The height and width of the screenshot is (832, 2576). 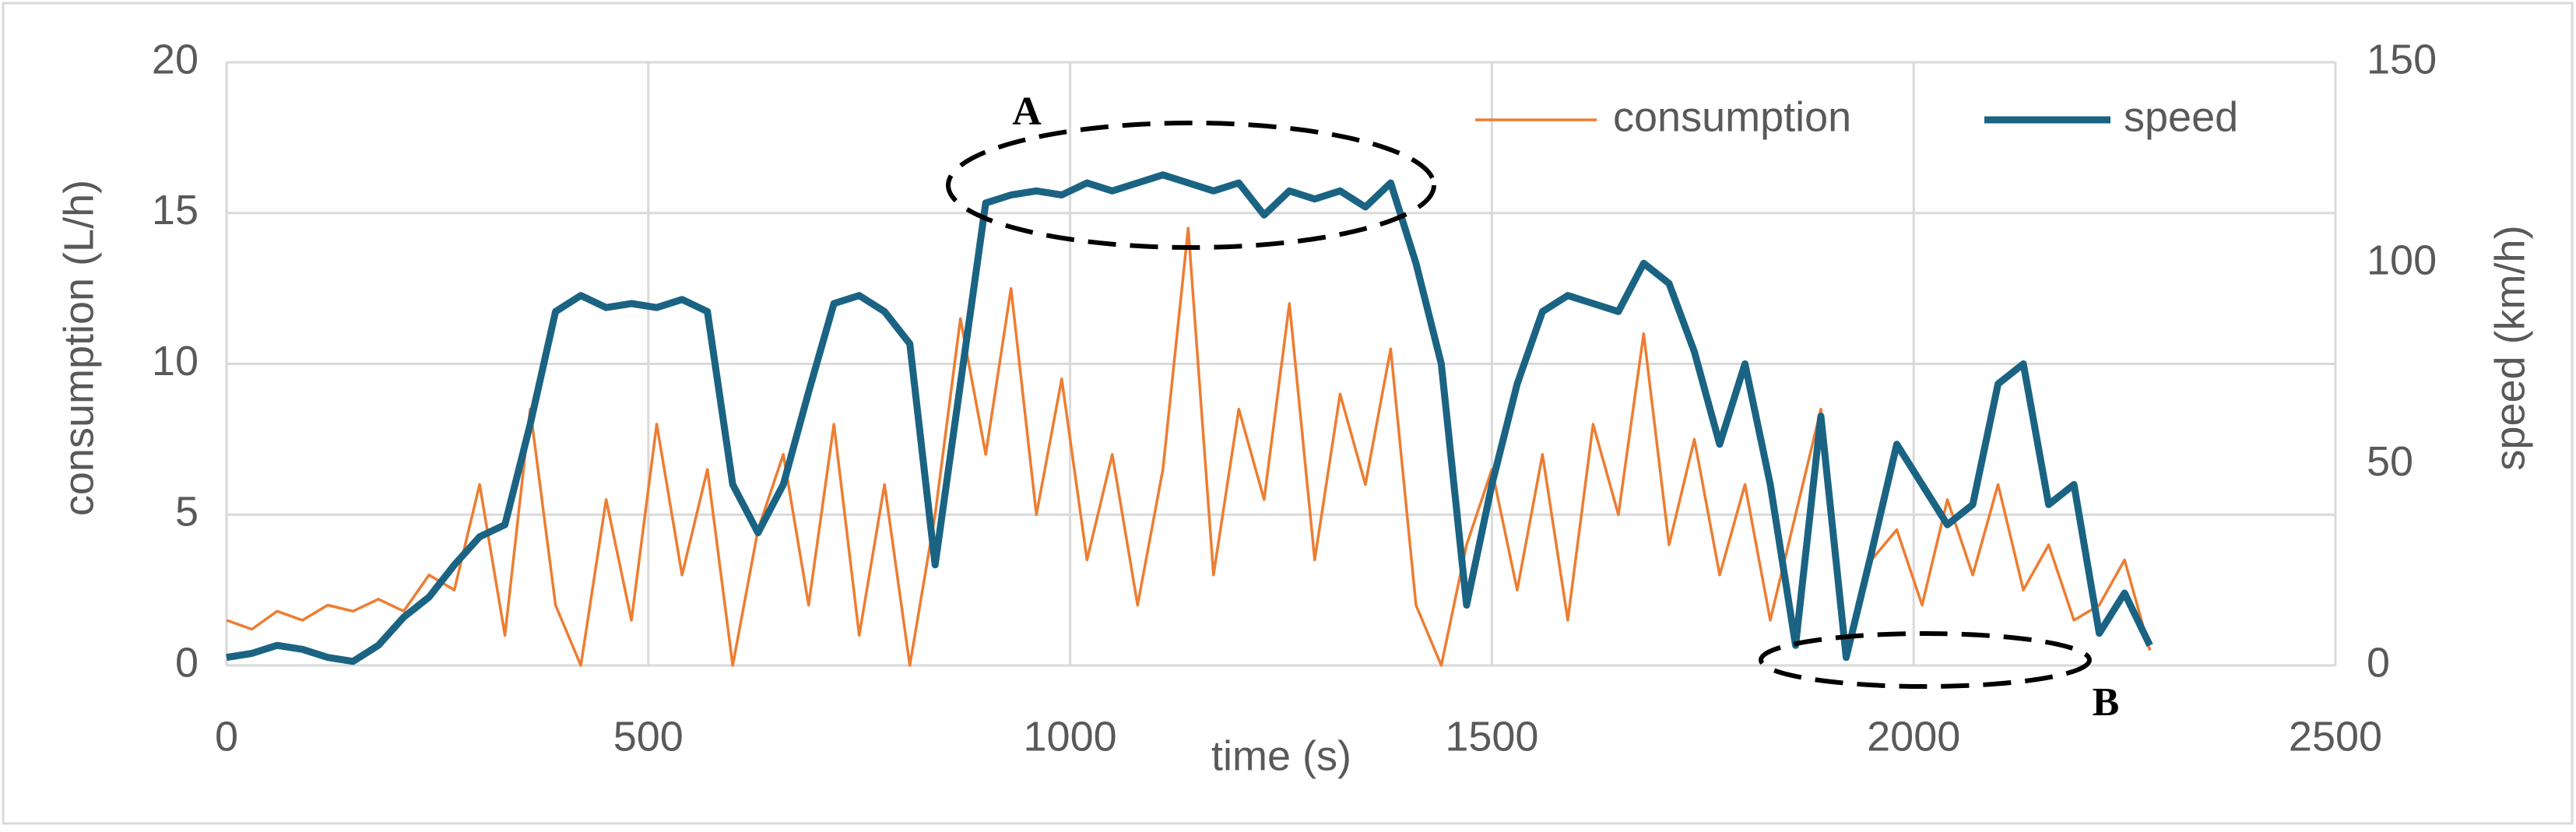 What do you see at coordinates (2402, 260) in the screenshot?
I see `y2-tick-label: 100` at bounding box center [2402, 260].